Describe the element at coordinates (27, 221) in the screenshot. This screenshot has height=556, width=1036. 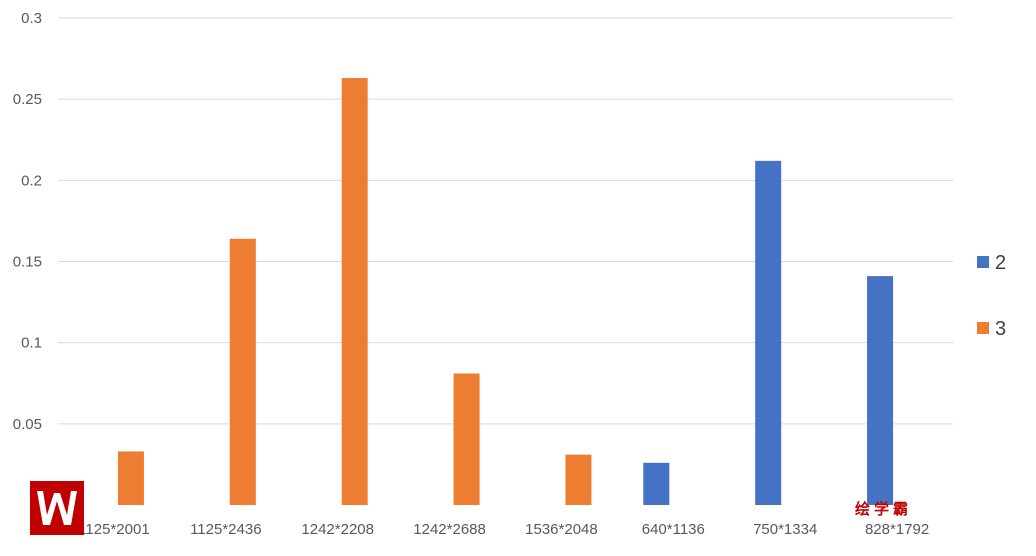
I see `y-axis-tick-labels: 0.05 0.1 0.15 0.2 0.25 0.3` at that location.